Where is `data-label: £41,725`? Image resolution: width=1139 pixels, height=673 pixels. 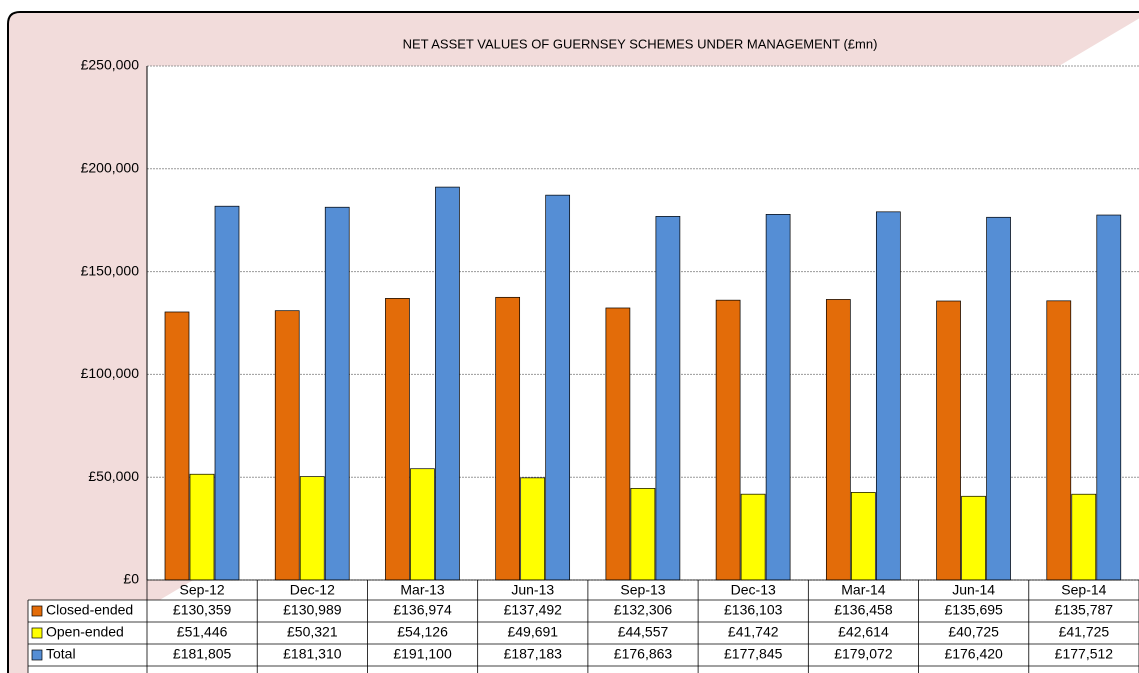
data-label: £41,725 is located at coordinates (1084, 632).